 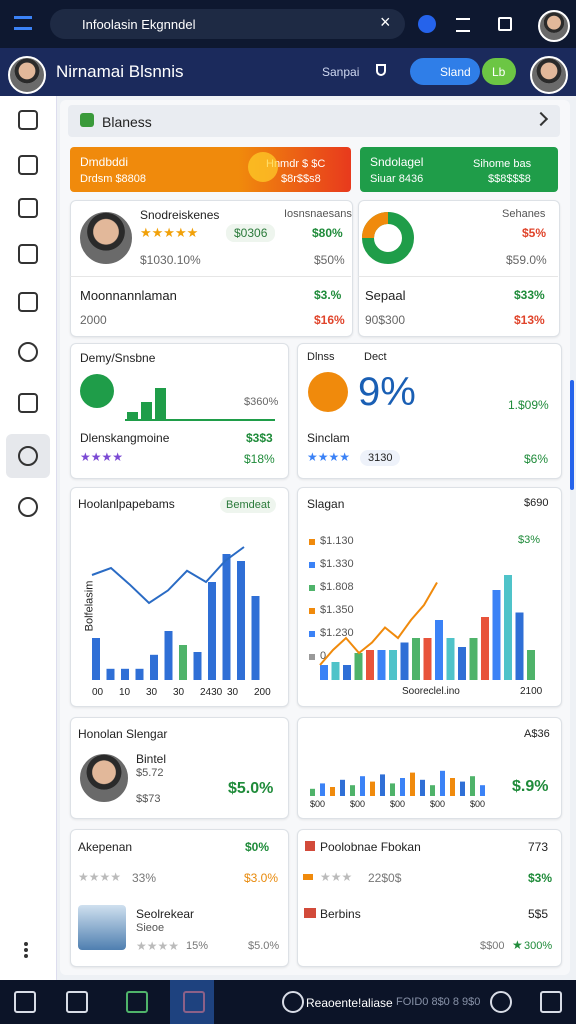 I want to click on taskbar-active, so click(x=192, y=1002).